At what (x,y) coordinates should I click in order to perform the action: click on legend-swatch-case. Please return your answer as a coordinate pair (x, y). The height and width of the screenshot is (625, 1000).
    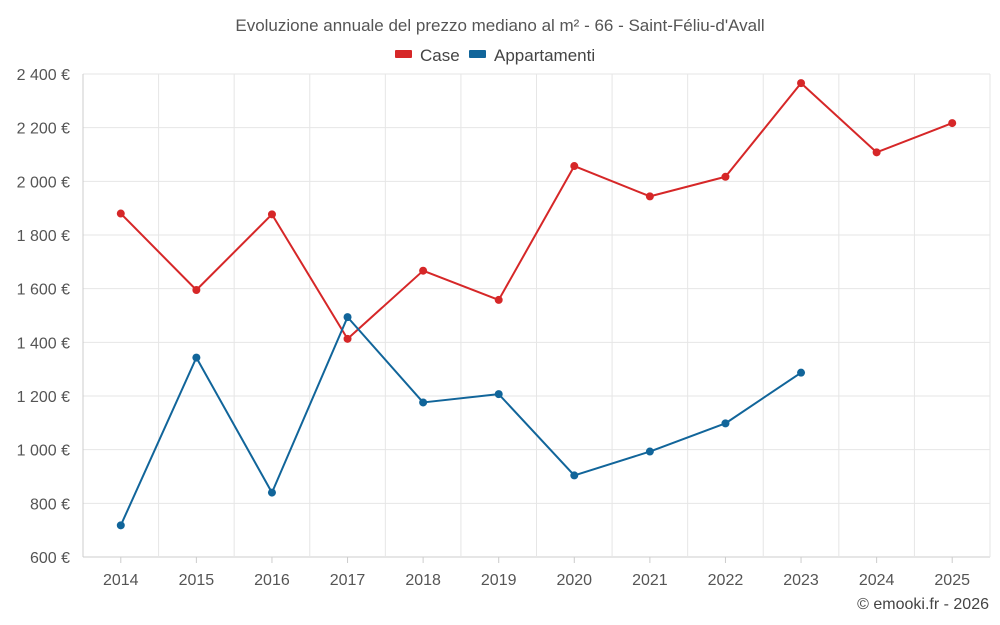
    Looking at the image, I should click on (403, 54).